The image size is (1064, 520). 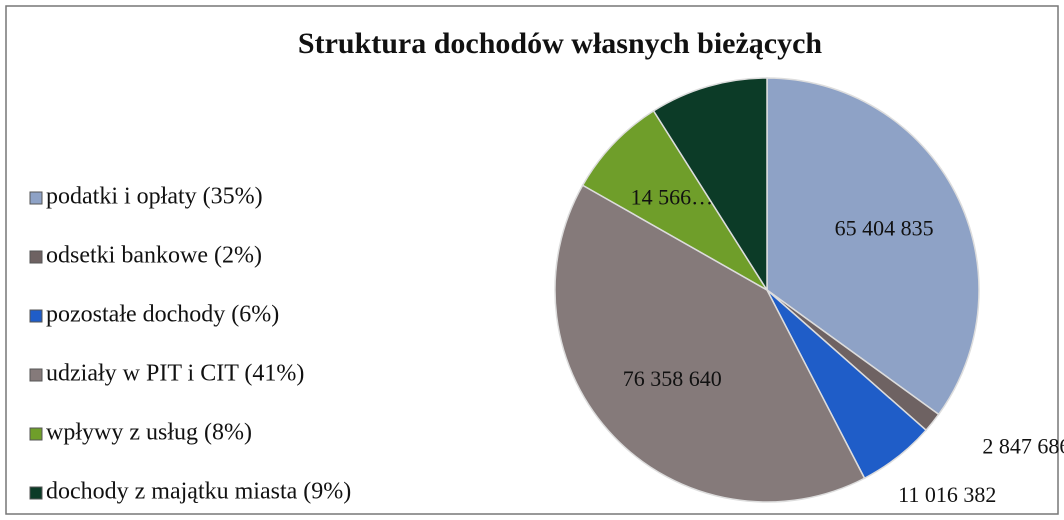 I want to click on data-label: 2 847 686, so click(x=1023, y=445).